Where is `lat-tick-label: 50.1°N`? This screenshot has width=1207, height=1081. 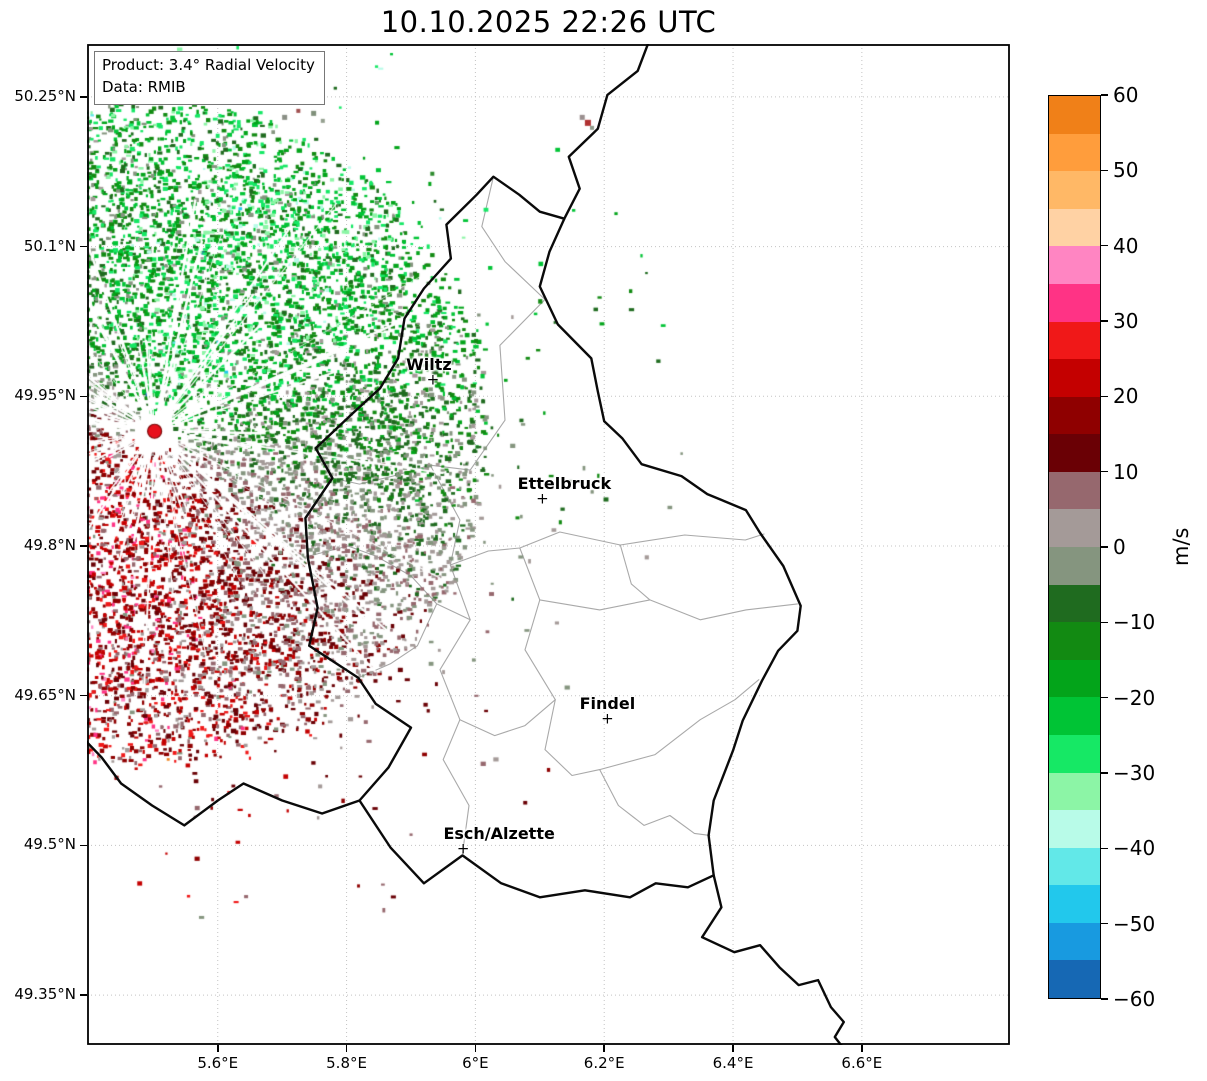 lat-tick-label: 50.1°N is located at coordinates (49, 245).